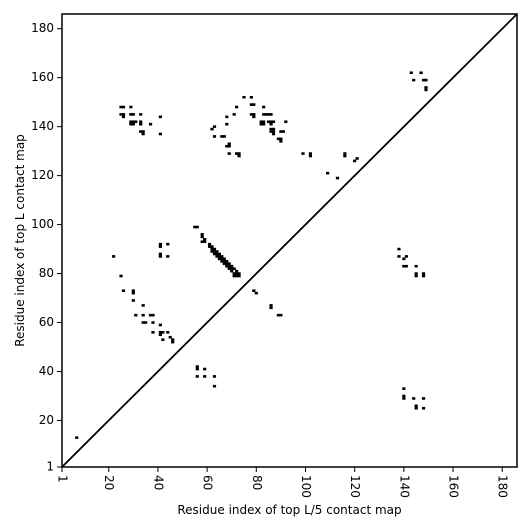 Image resolution: width=531 pixels, height=531 pixels. What do you see at coordinates (46, 273) in the screenshot?
I see `y-tick-label: 80` at bounding box center [46, 273].